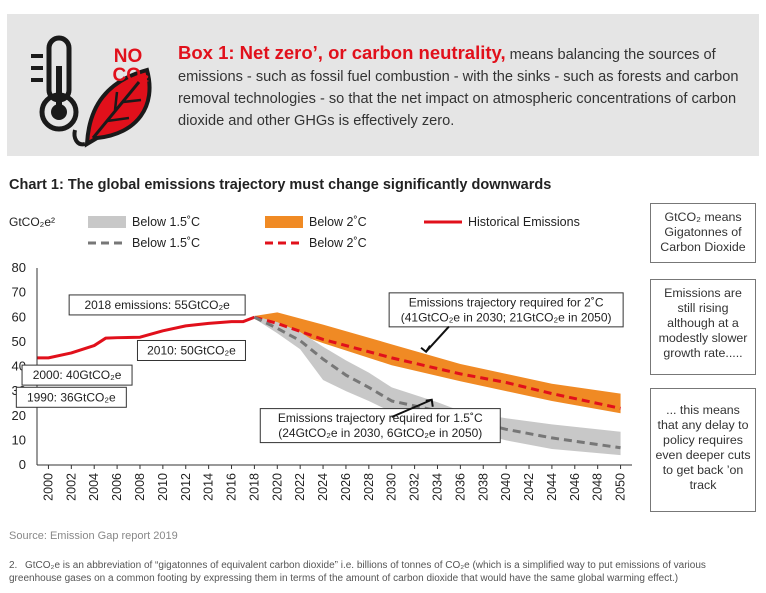 The image size is (766, 593). What do you see at coordinates (598, 487) in the screenshot?
I see `x-tick-label: 2048` at bounding box center [598, 487].